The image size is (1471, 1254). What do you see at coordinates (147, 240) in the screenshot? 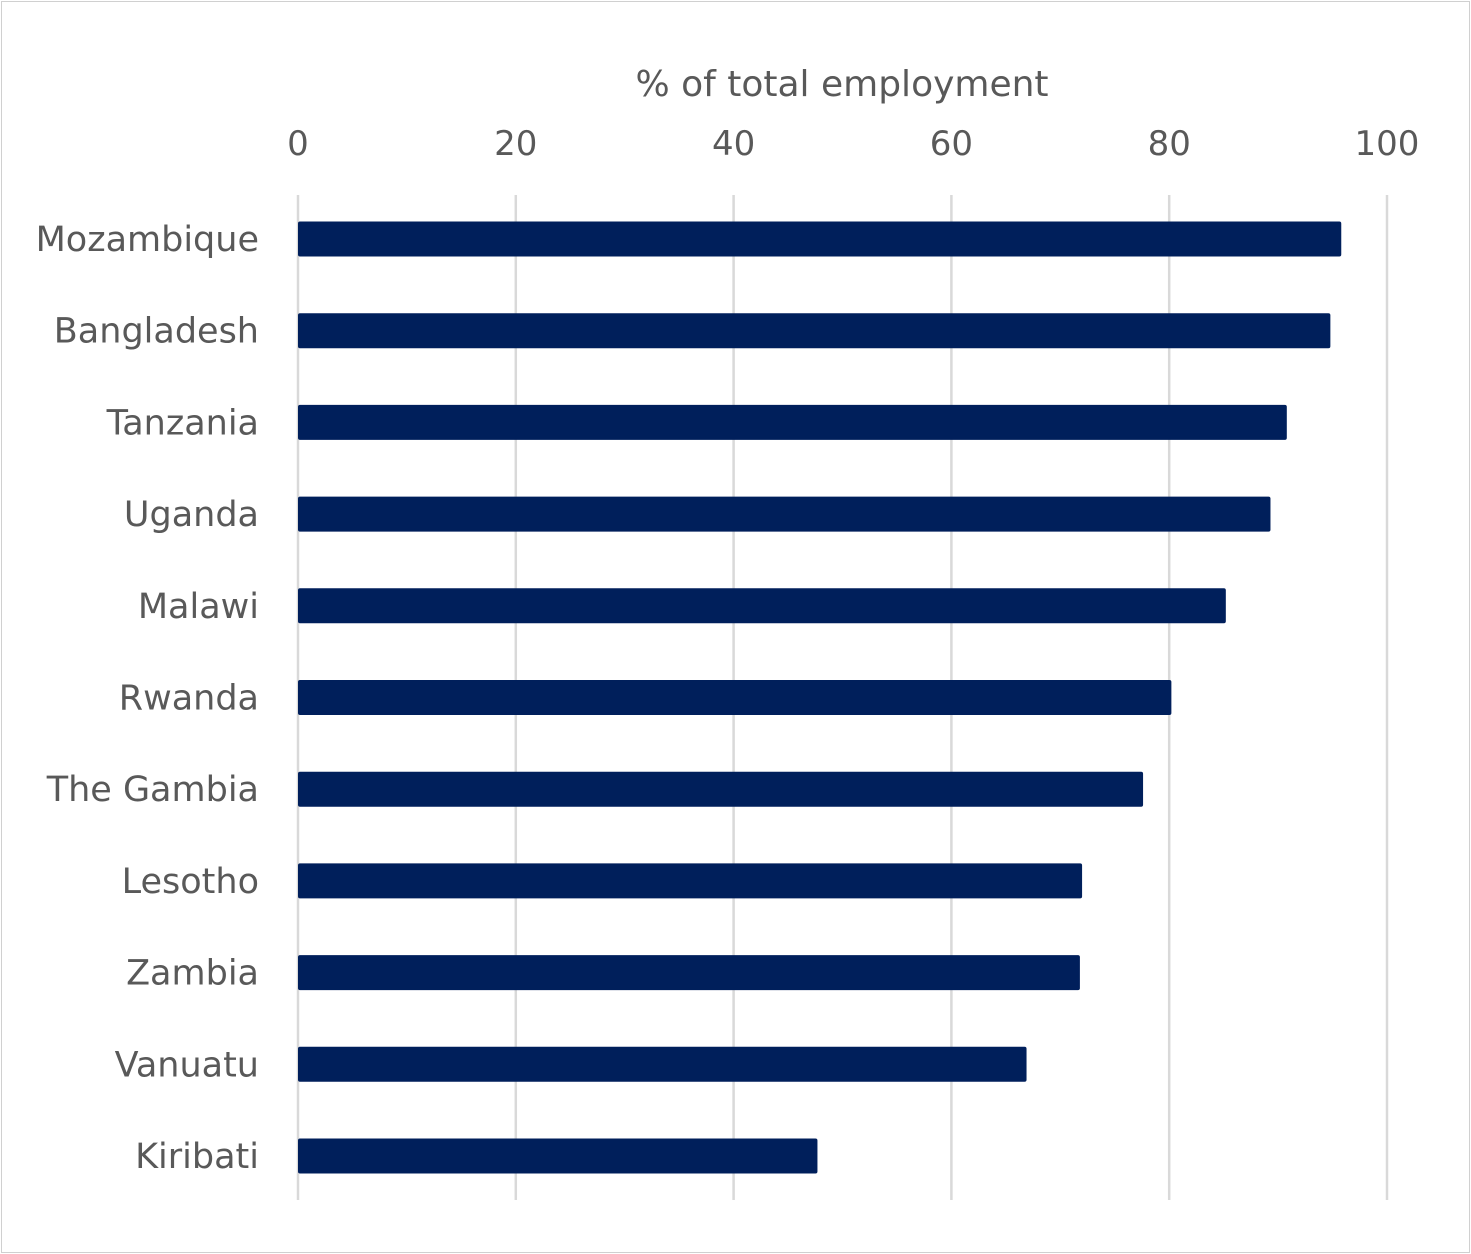
I see `category-label: Mozambique` at bounding box center [147, 240].